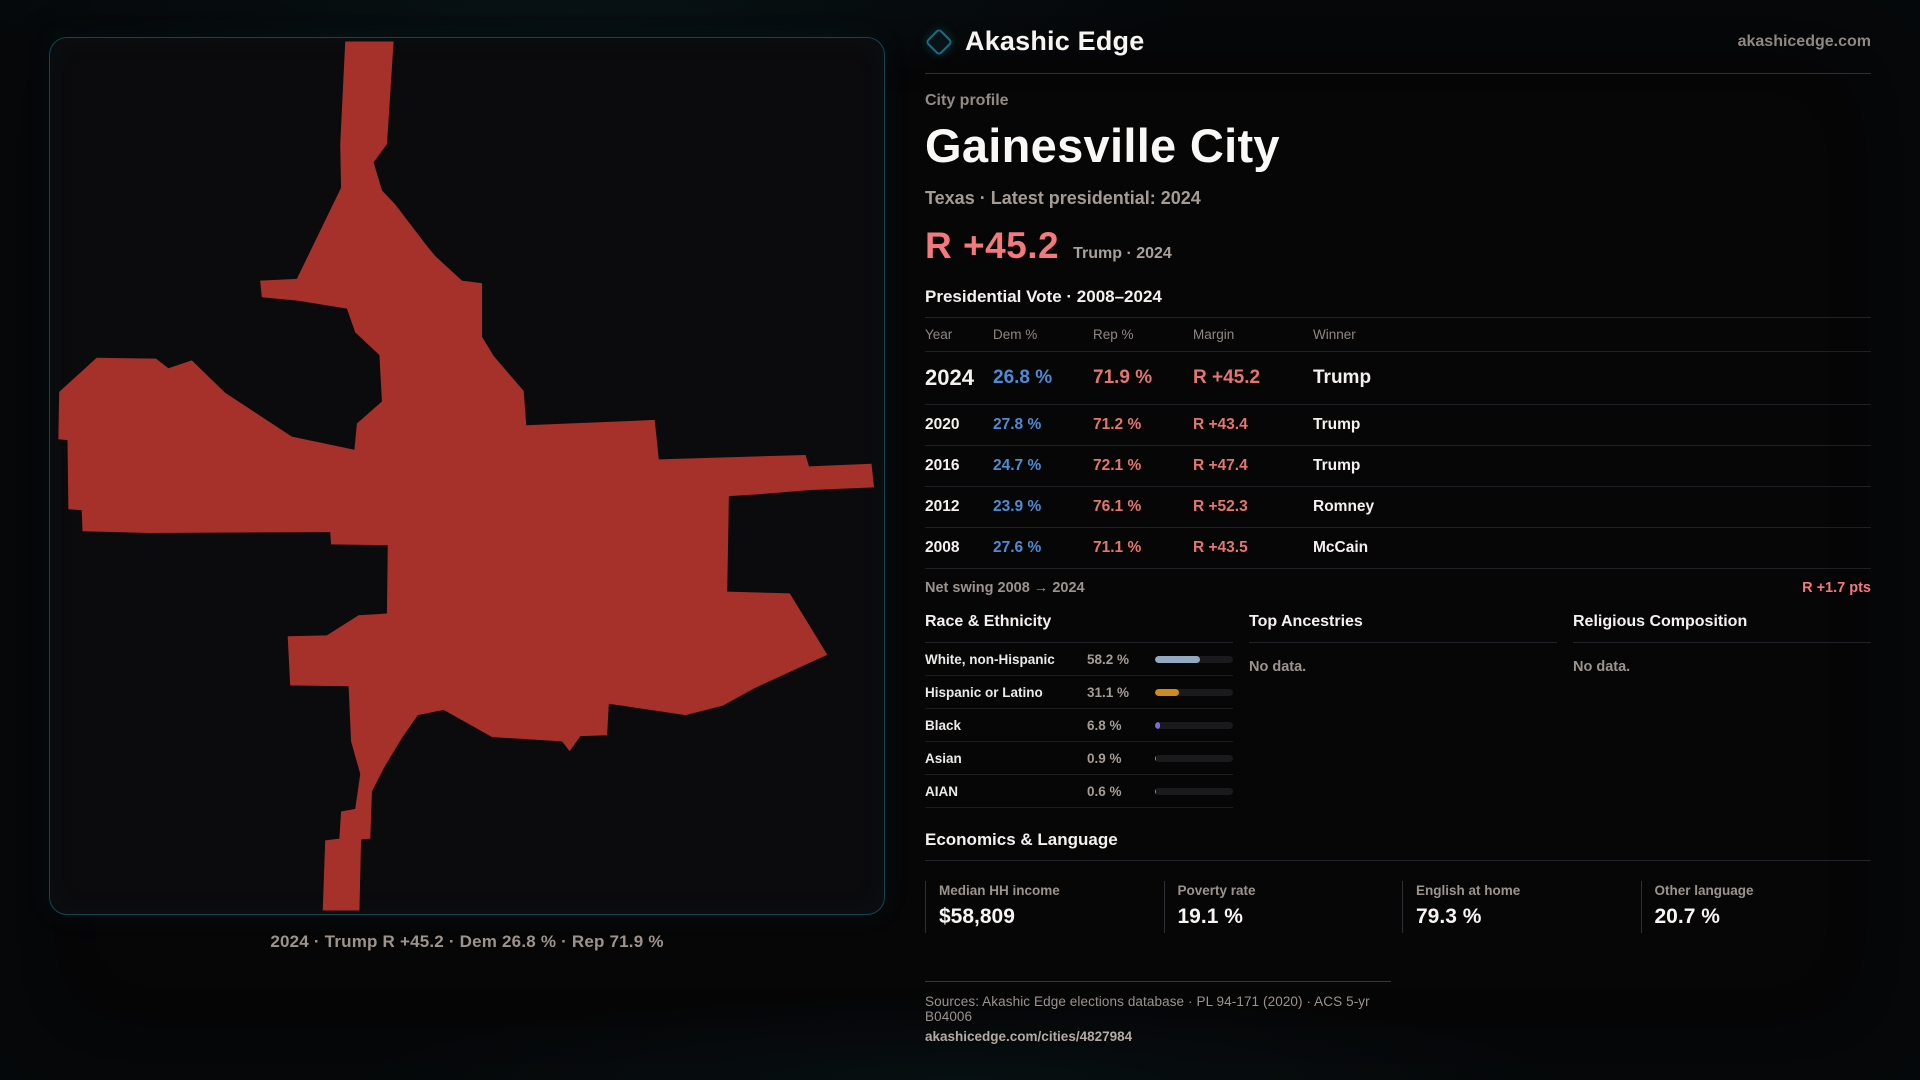  What do you see at coordinates (1017, 547) in the screenshot?
I see `vote-dem-pct: 27.6 %` at bounding box center [1017, 547].